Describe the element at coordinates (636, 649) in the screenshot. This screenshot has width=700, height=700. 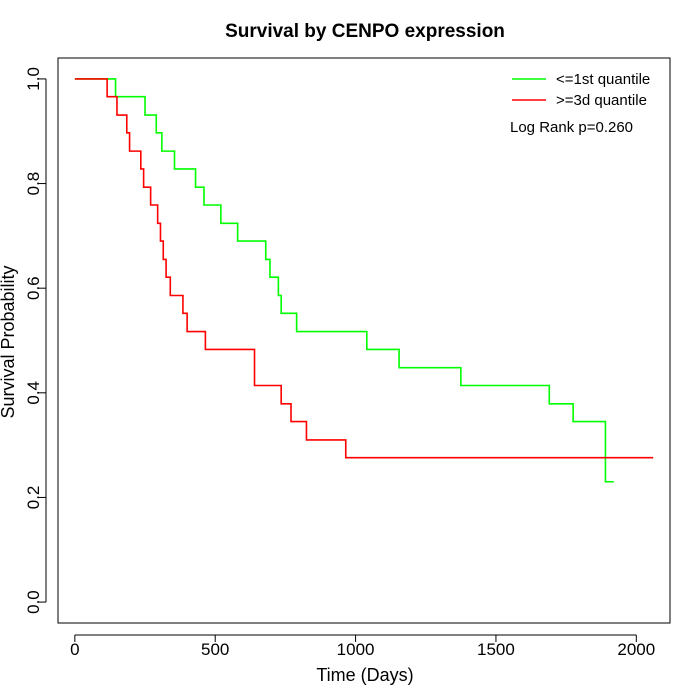
I see `x-tick-label: 2000` at that location.